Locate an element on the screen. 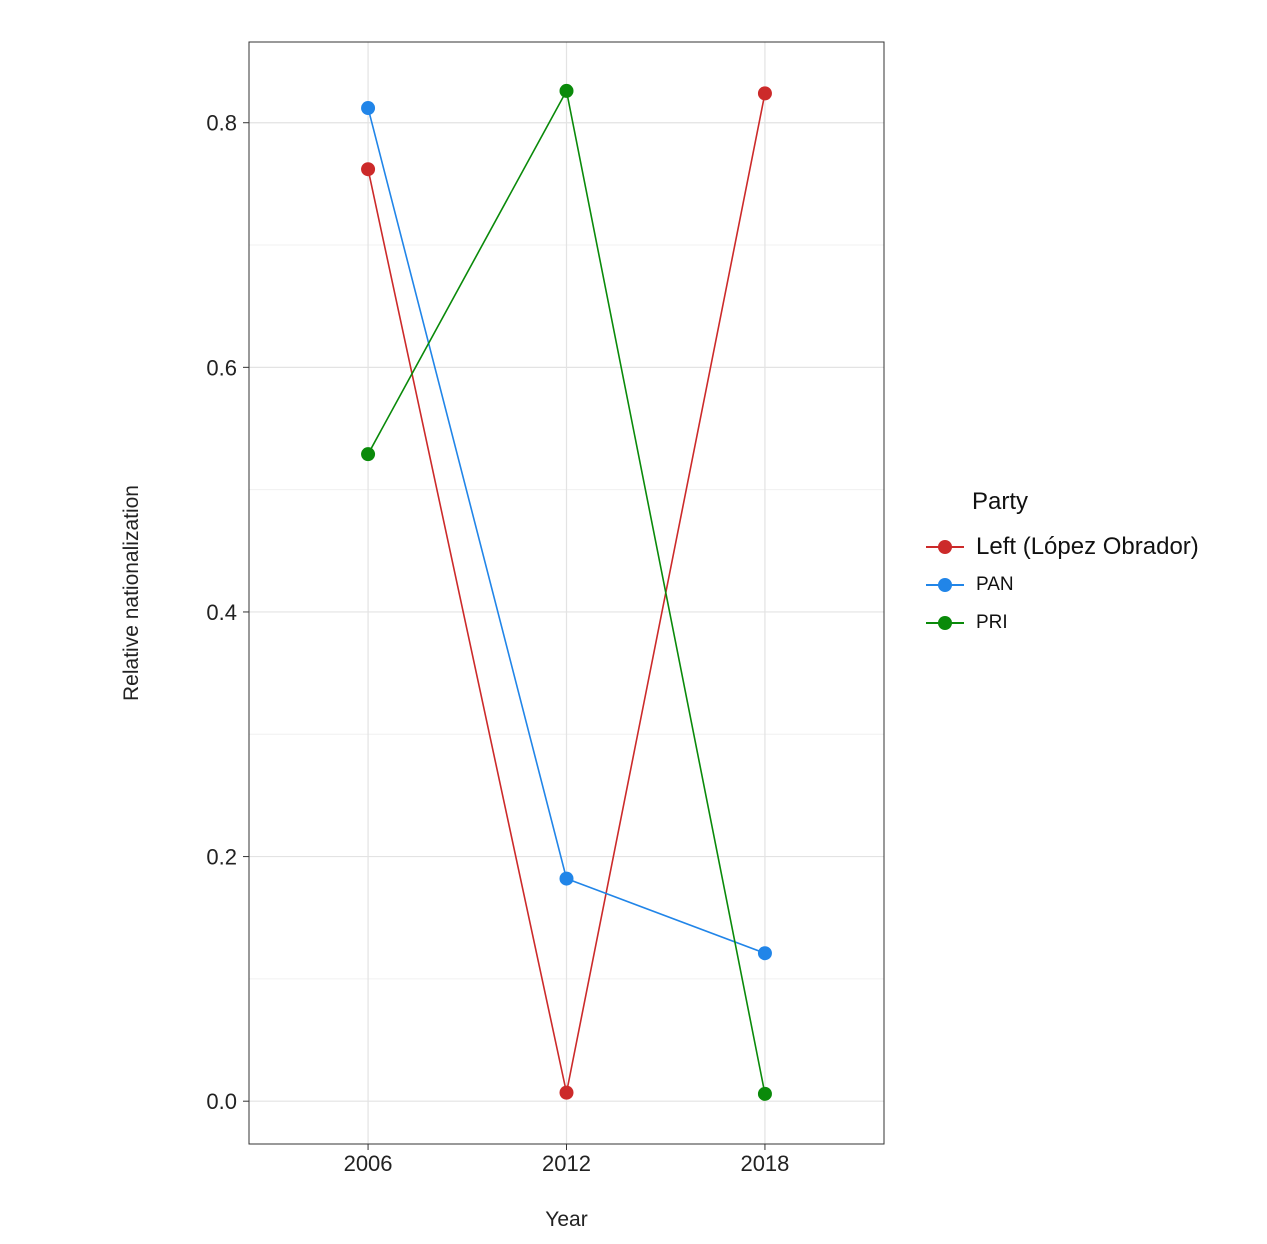 This screenshot has height=1244, width=1267. legend-label-left: Left (López Obrador) is located at coordinates (1087, 546).